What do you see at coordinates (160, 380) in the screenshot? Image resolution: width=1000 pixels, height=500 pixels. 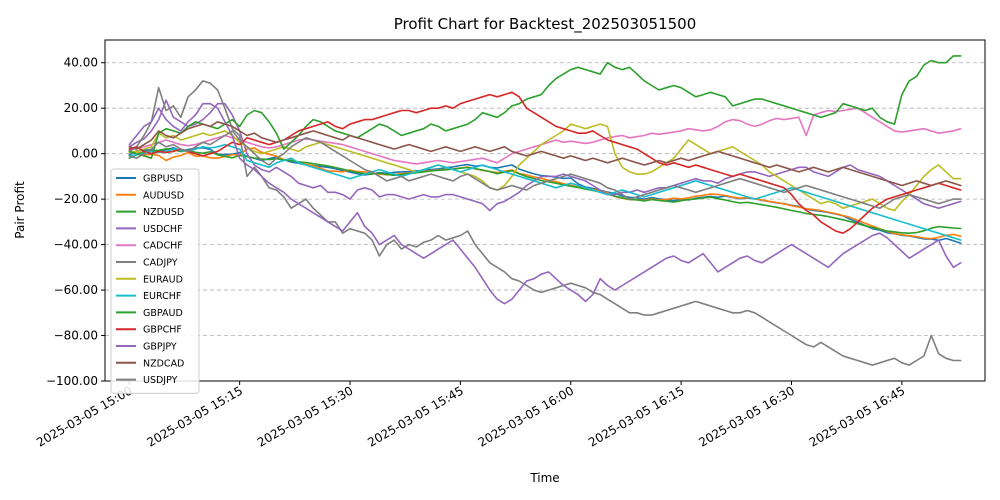 I see `legend-label: USDJPY` at bounding box center [160, 380].